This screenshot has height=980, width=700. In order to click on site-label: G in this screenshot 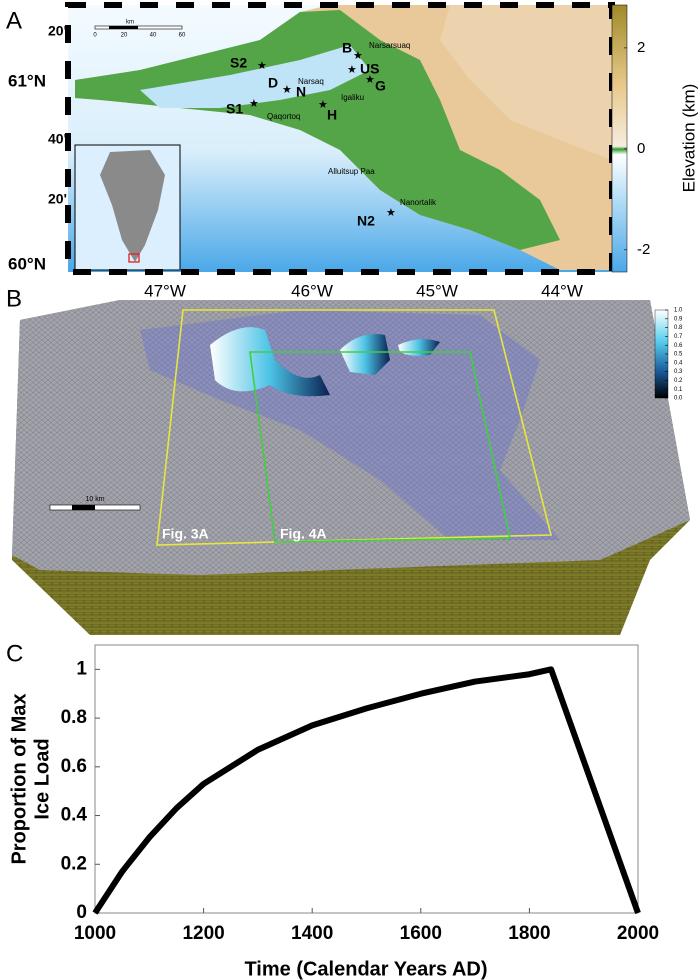, I will do `click(380, 86)`.